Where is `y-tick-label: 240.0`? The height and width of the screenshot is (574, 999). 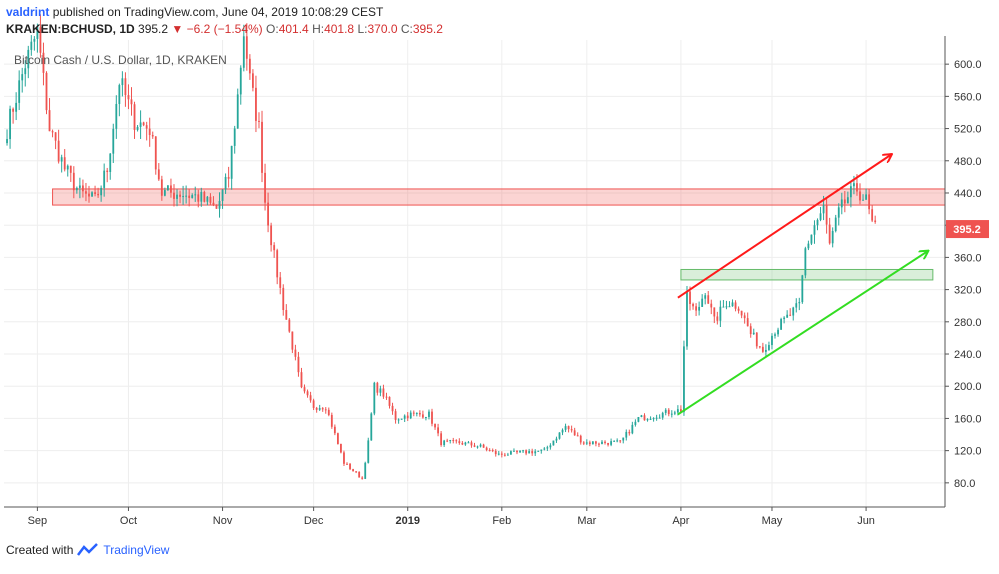 y-tick-label: 240.0 is located at coordinates (968, 355).